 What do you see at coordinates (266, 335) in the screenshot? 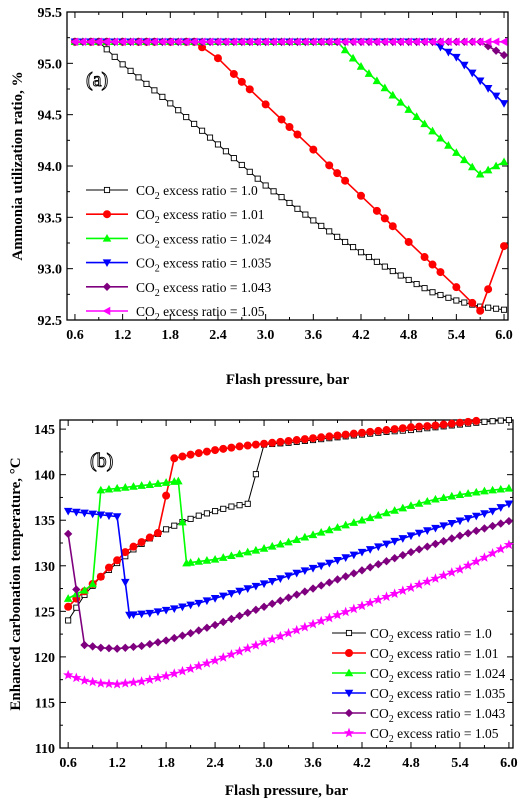
I see `x-tick-label: 3.0` at bounding box center [266, 335].